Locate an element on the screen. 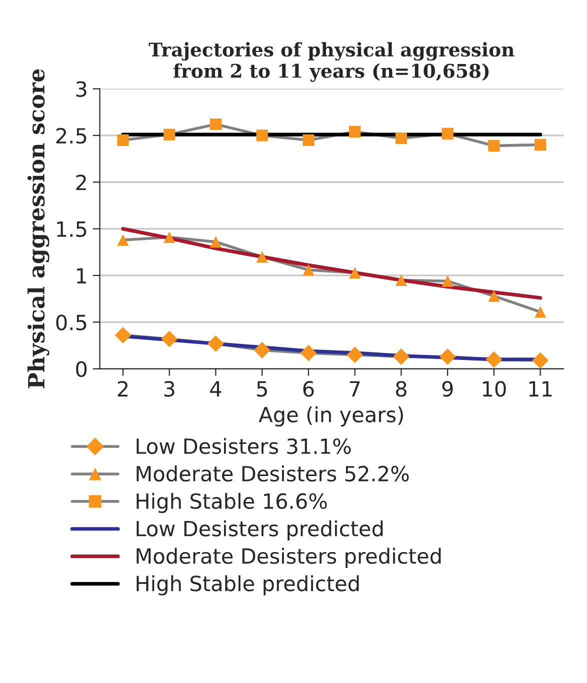 This screenshot has height=683, width=587. legend-label: Low Desisters predicted is located at coordinates (259, 530).